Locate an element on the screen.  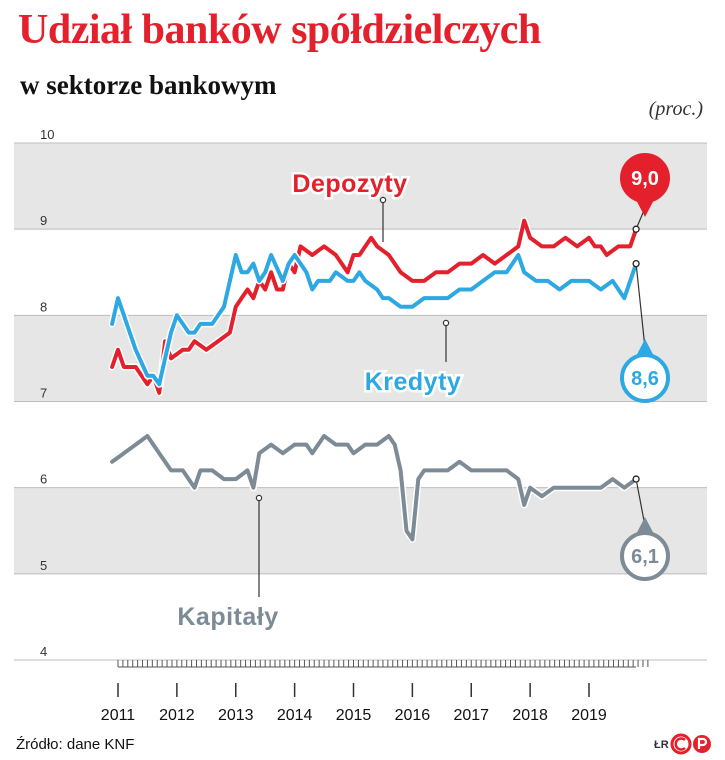
x-tick-label: 2015 is located at coordinates (354, 715).